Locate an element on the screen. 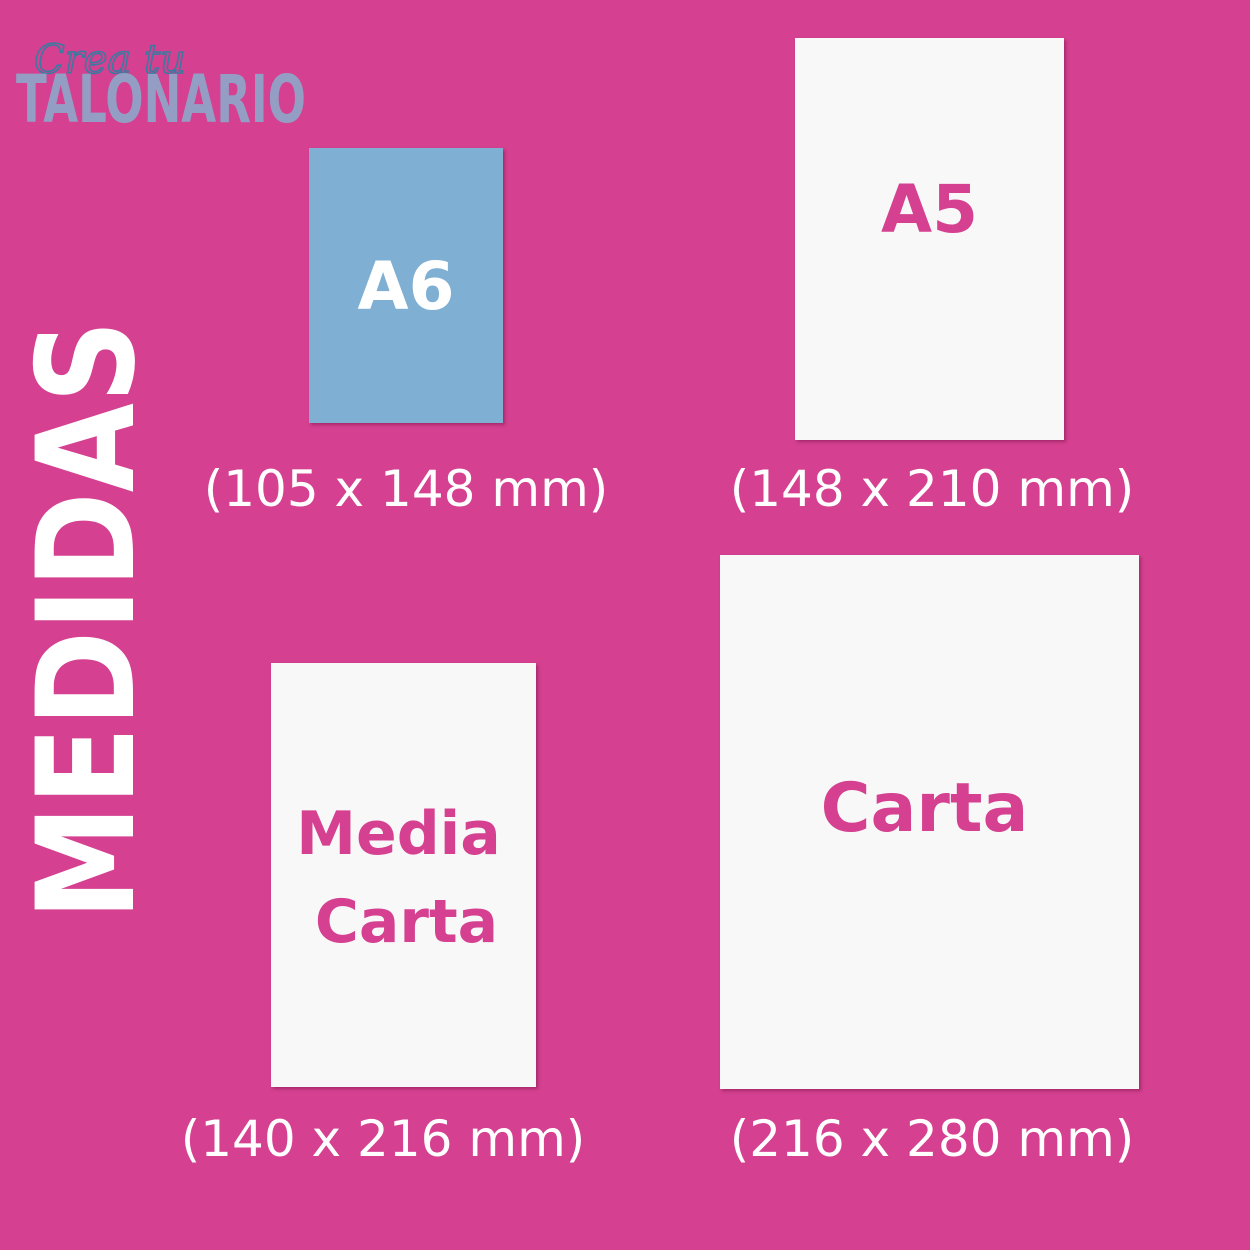 The height and width of the screenshot is (1250, 1250). svg-text: MEDIDAS is located at coordinates (80, 620).